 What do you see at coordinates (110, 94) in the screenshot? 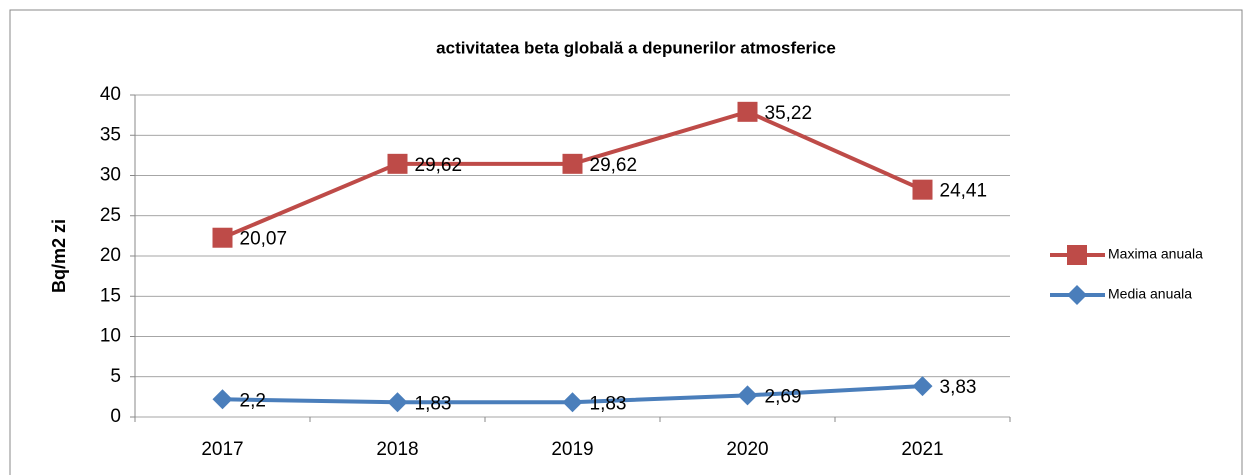
I see `y-tick-label: 40` at bounding box center [110, 94].